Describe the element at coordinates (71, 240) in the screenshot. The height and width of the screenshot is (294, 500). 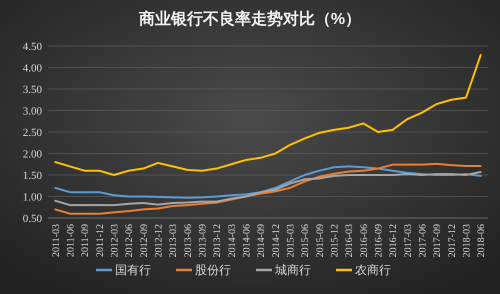
I see `x-tick-label: 2011-06` at that location.